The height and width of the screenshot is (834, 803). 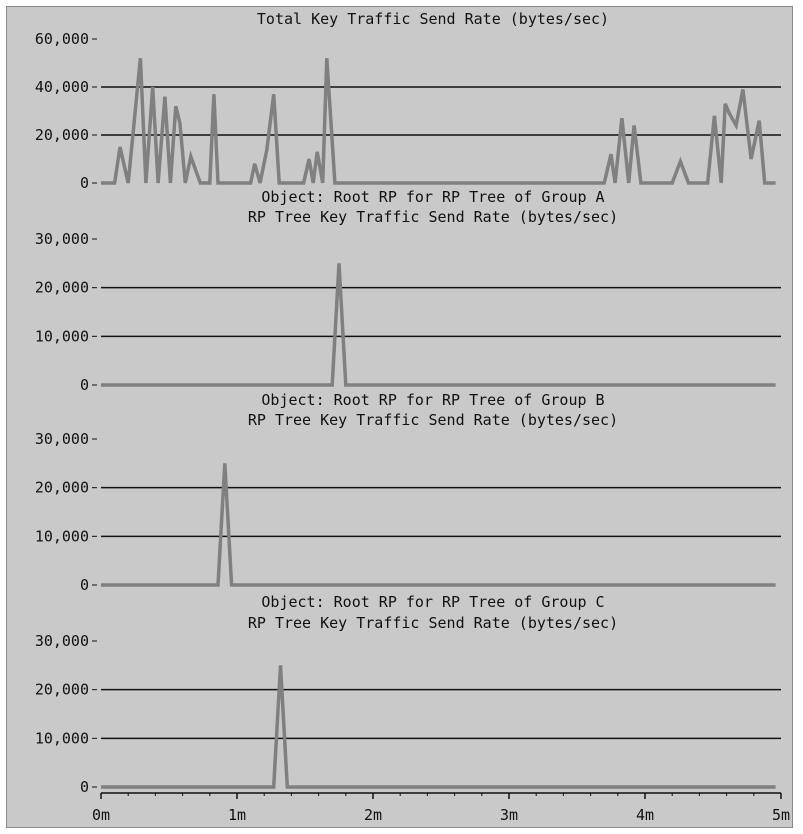 What do you see at coordinates (62, 690) in the screenshot?
I see `chart-4-y-tick-label: 20,000` at bounding box center [62, 690].